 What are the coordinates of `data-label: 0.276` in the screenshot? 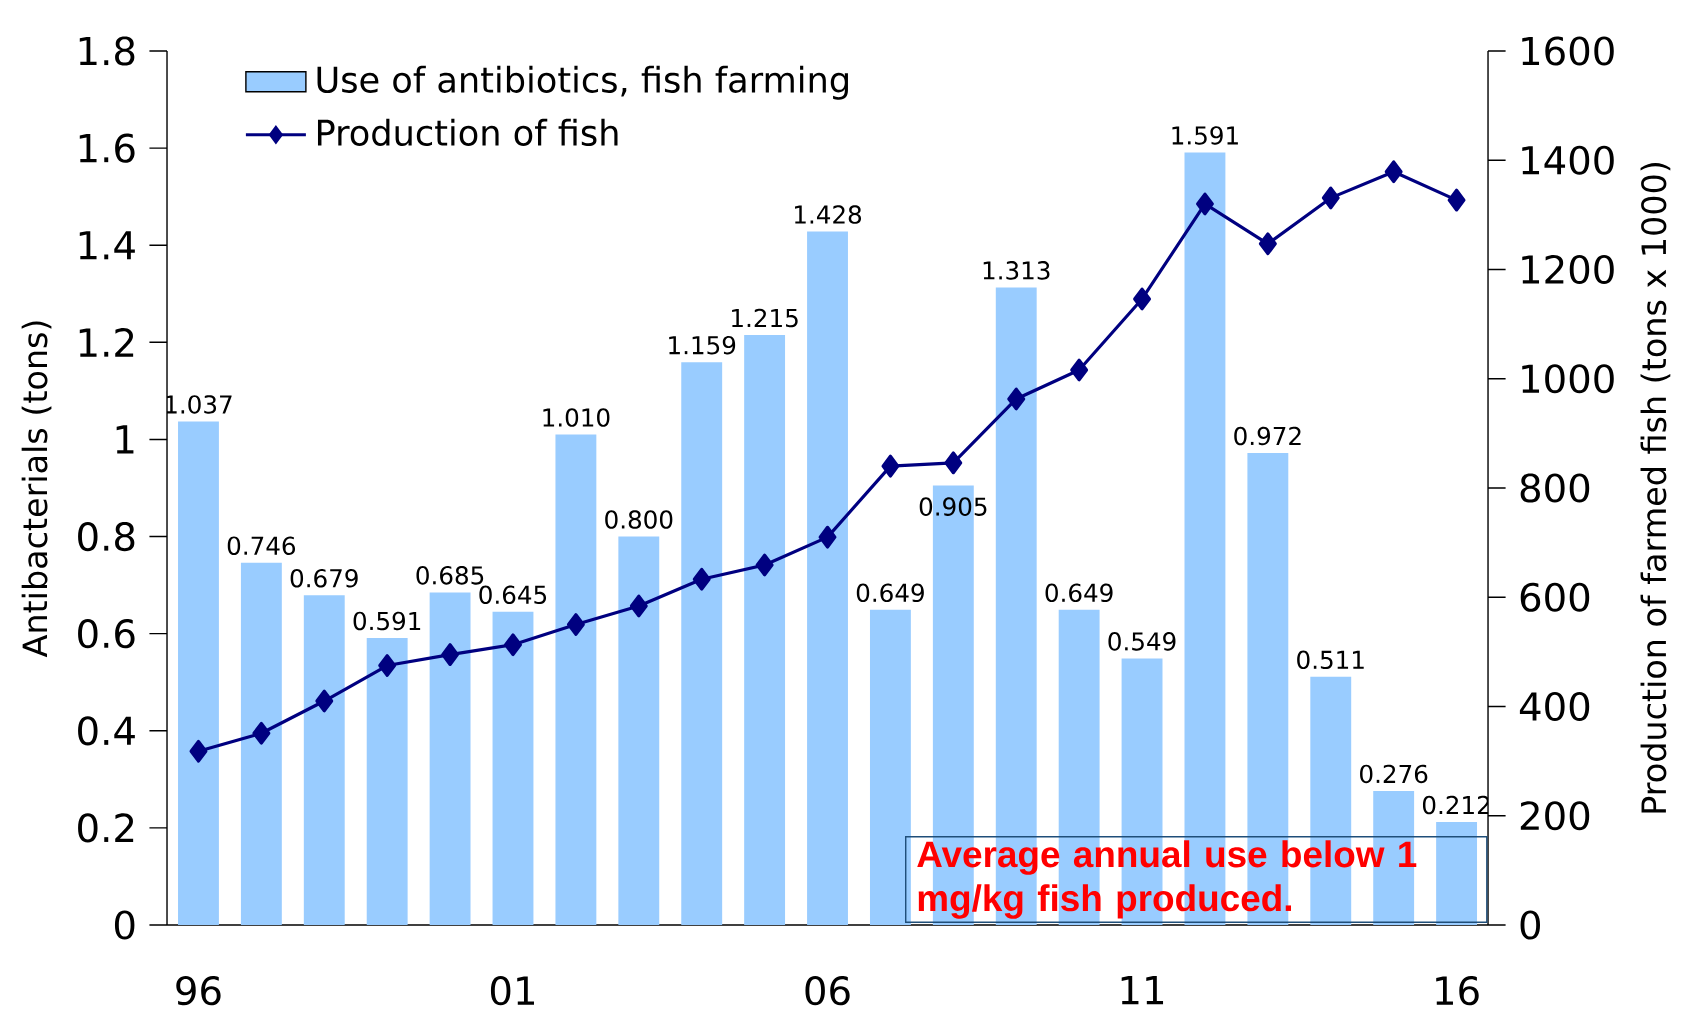 It's located at (1394, 774).